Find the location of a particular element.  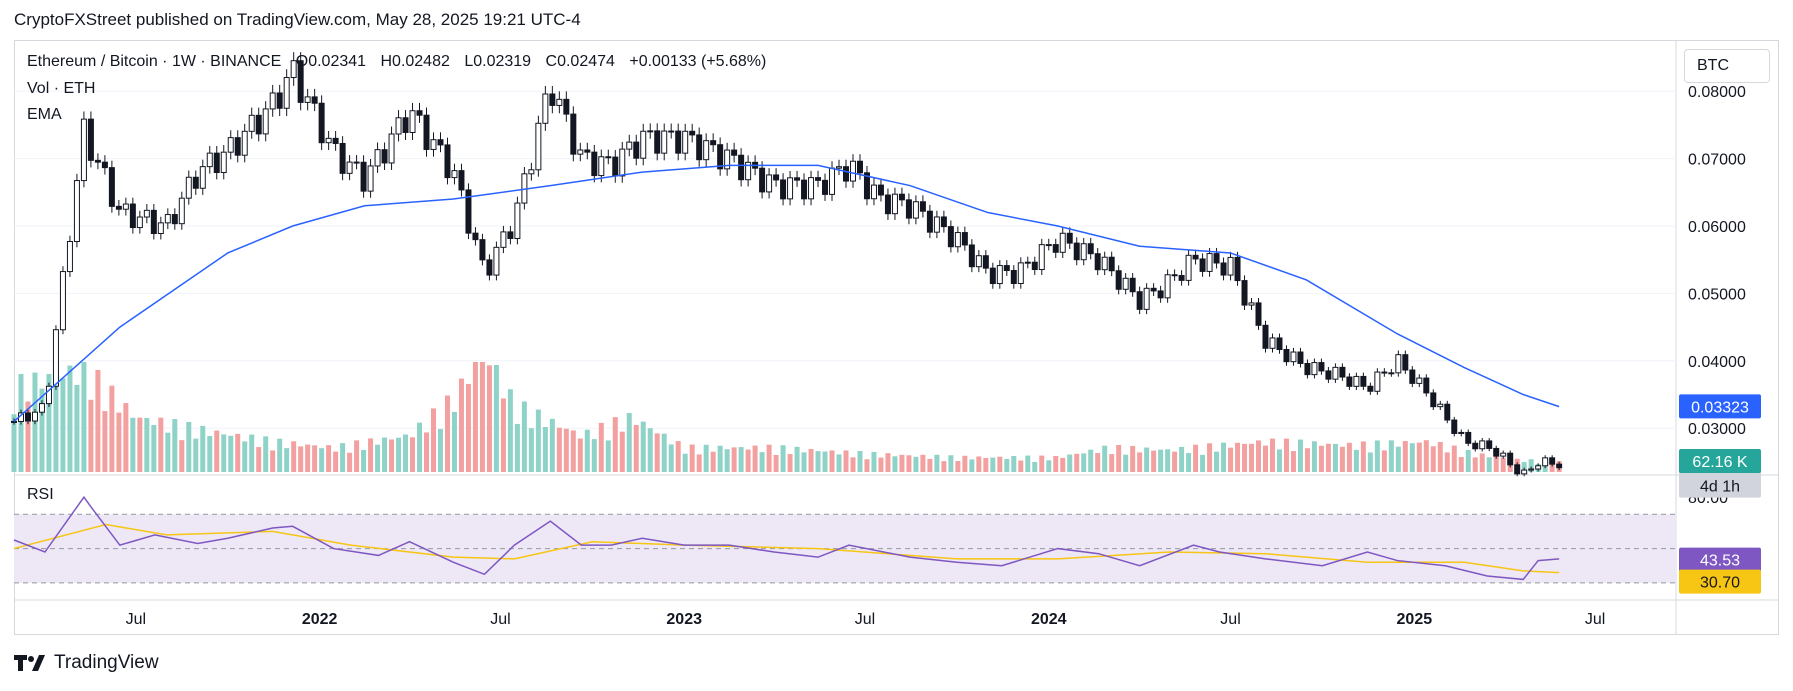

price-tick-label: 0.07000 is located at coordinates (1717, 160).